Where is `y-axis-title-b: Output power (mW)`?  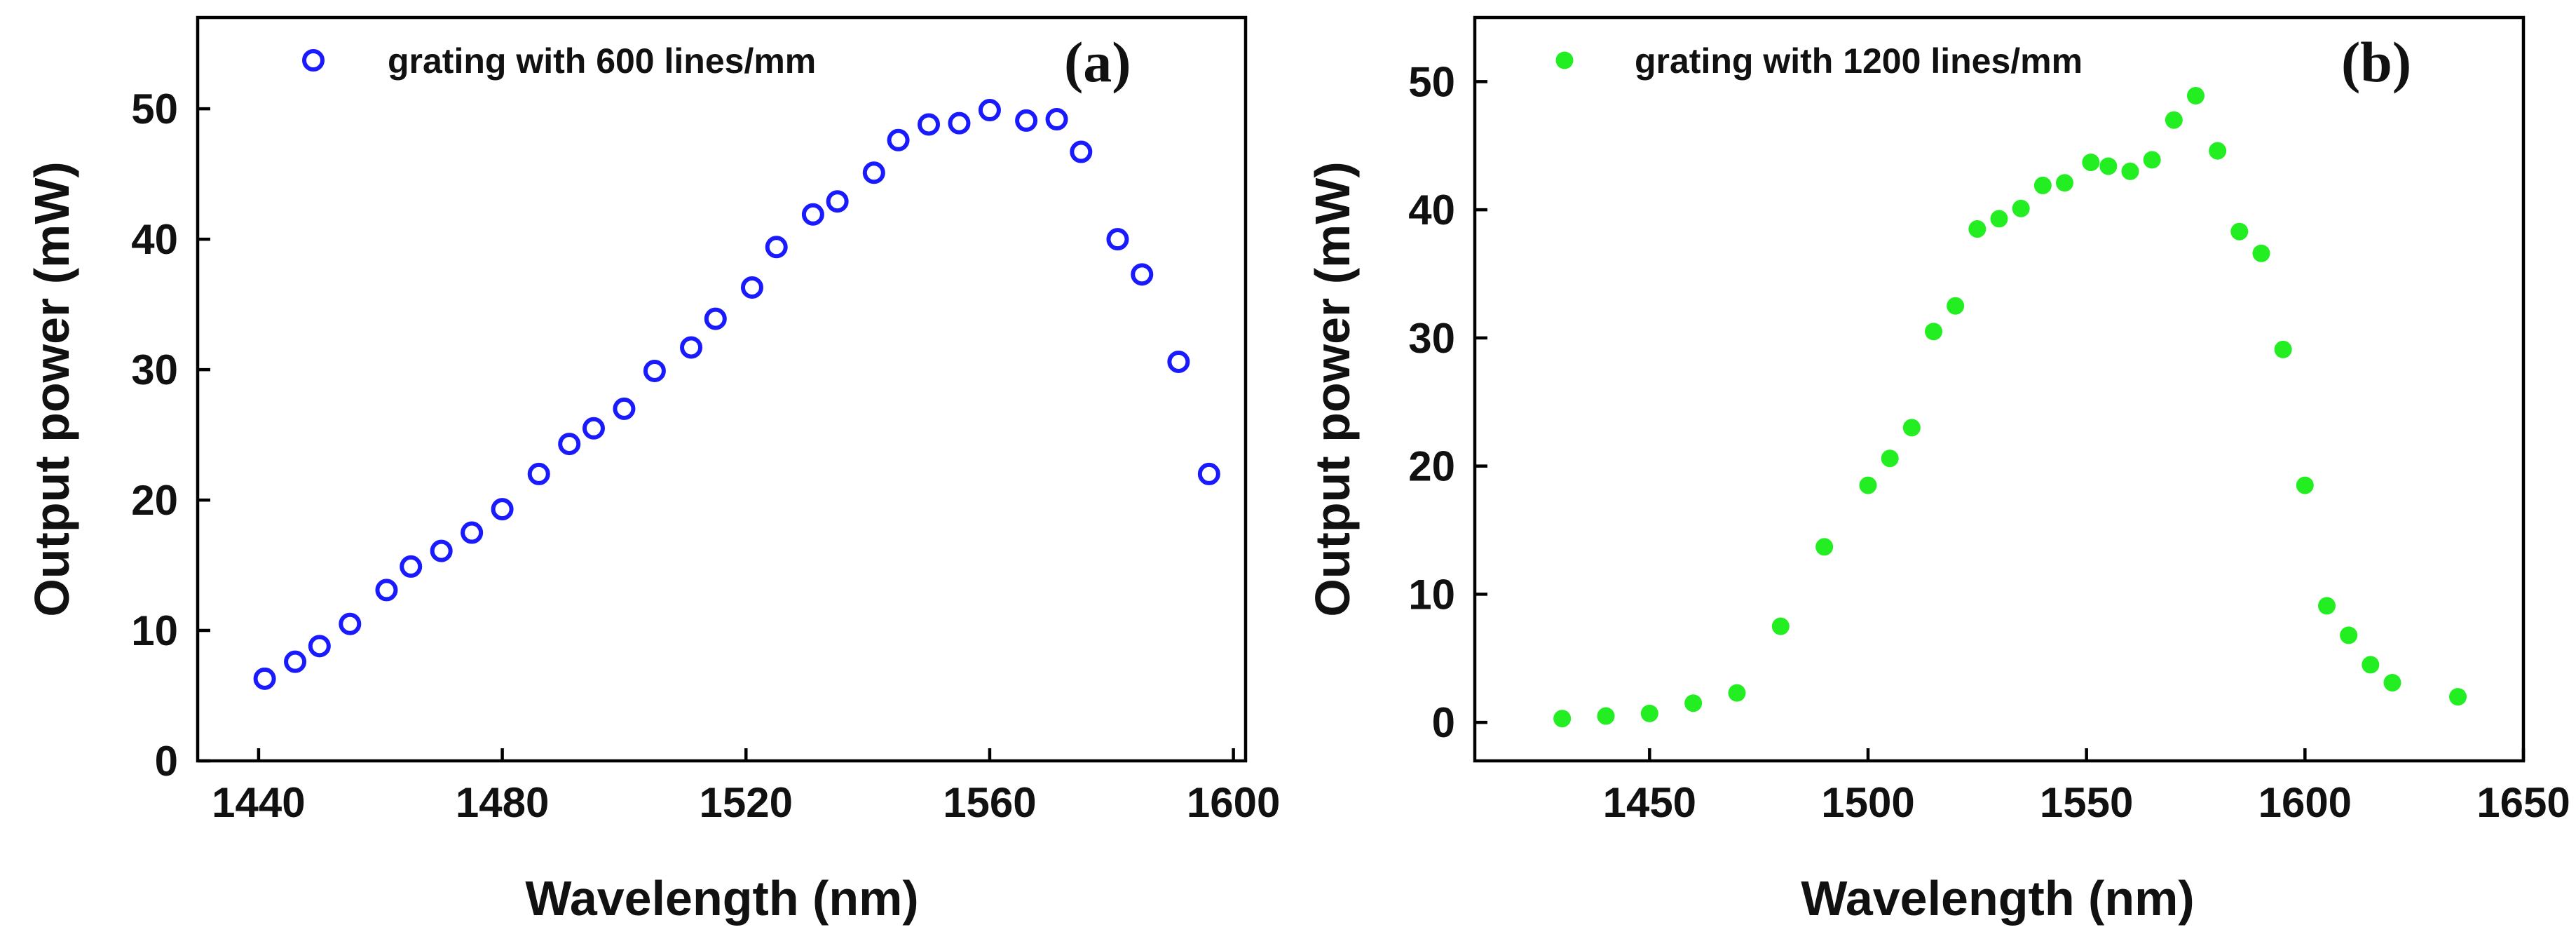 y-axis-title-b: Output power (mW) is located at coordinates (1332, 388).